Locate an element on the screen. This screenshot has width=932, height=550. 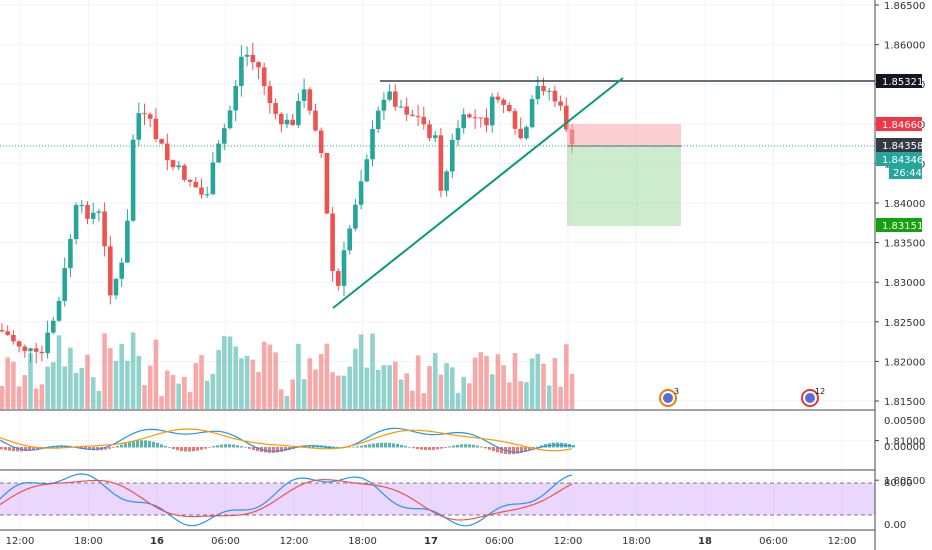
event-badge-3: 3 is located at coordinates (669, 397).